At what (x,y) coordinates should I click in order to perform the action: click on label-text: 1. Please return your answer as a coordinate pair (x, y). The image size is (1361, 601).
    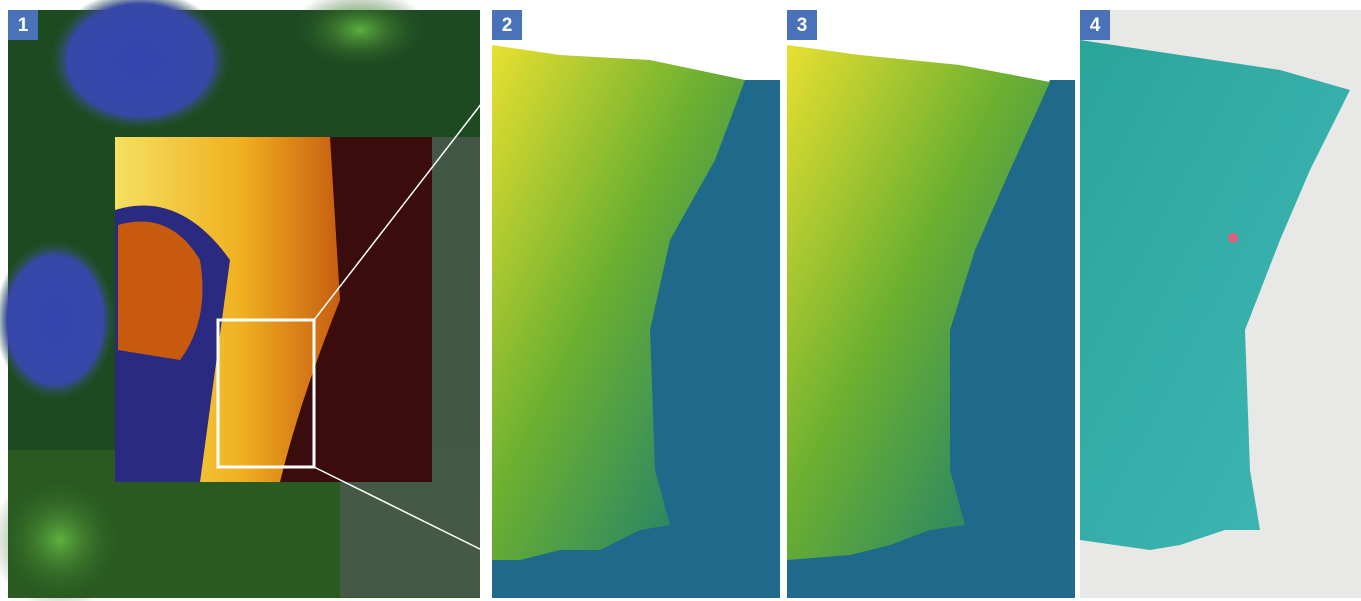
    Looking at the image, I should click on (23, 25).